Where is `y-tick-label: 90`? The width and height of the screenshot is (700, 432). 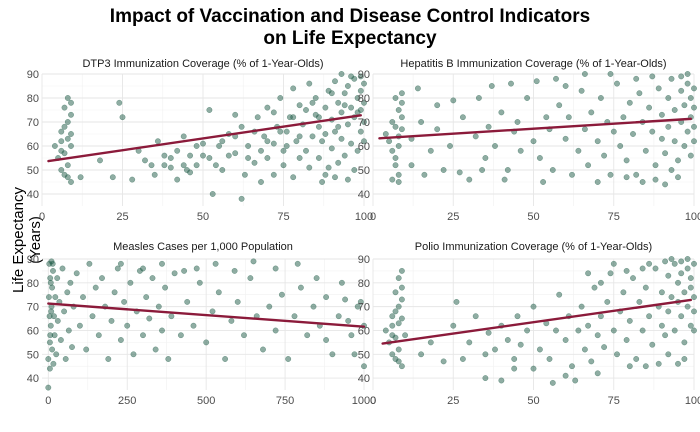 y-tick-label: 90 is located at coordinates (364, 75).